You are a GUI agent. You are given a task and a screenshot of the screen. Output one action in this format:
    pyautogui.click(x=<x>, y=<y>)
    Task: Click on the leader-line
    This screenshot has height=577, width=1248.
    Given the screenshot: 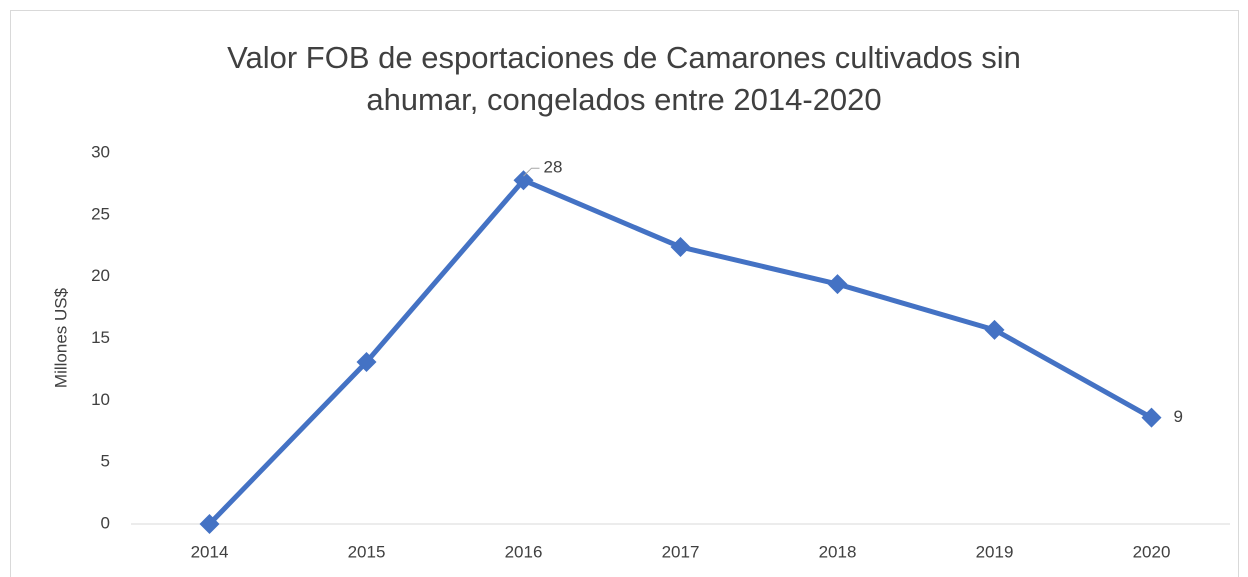 What is the action you would take?
    pyautogui.click(x=531, y=172)
    